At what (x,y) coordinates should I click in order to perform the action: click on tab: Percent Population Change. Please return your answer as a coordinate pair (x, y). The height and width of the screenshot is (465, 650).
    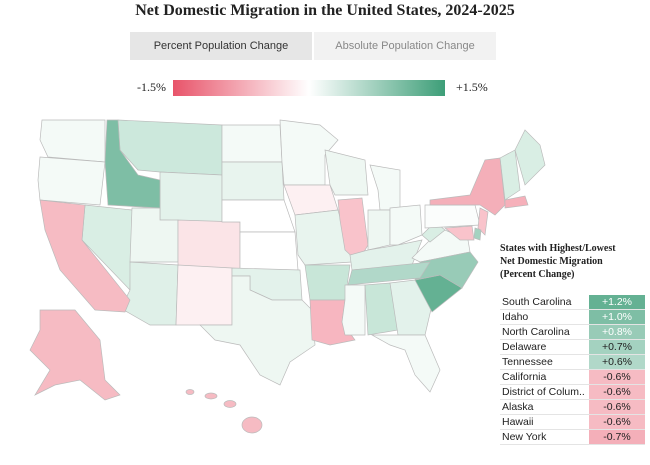
    Looking at the image, I should click on (221, 46).